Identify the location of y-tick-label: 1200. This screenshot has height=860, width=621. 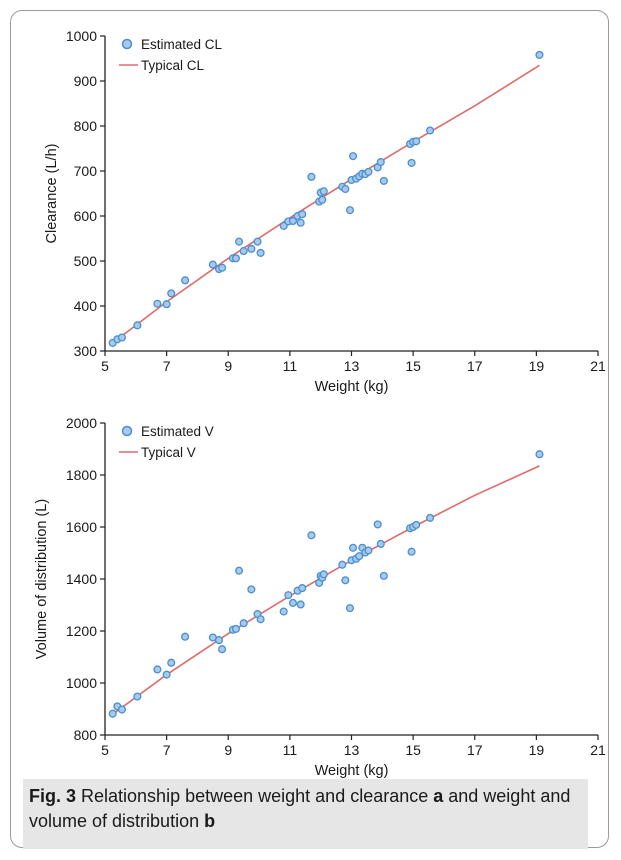
(81, 631).